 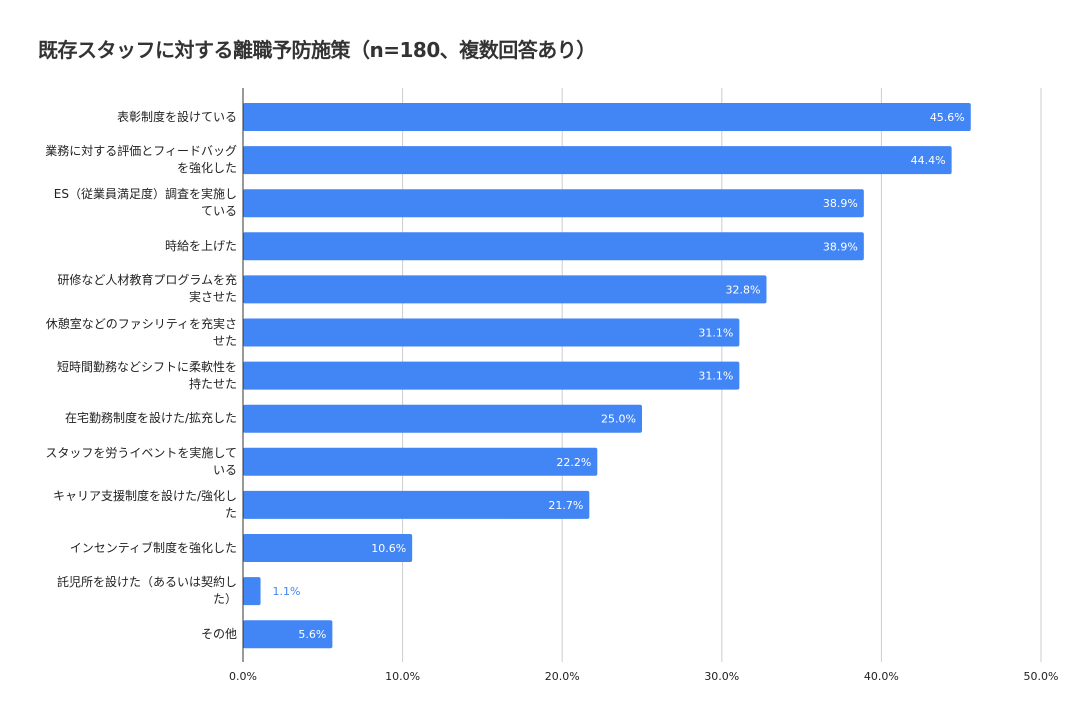 What do you see at coordinates (150, 418) in the screenshot?
I see `category-label-line: 在宅勤務制度を設けた/拡充した` at bounding box center [150, 418].